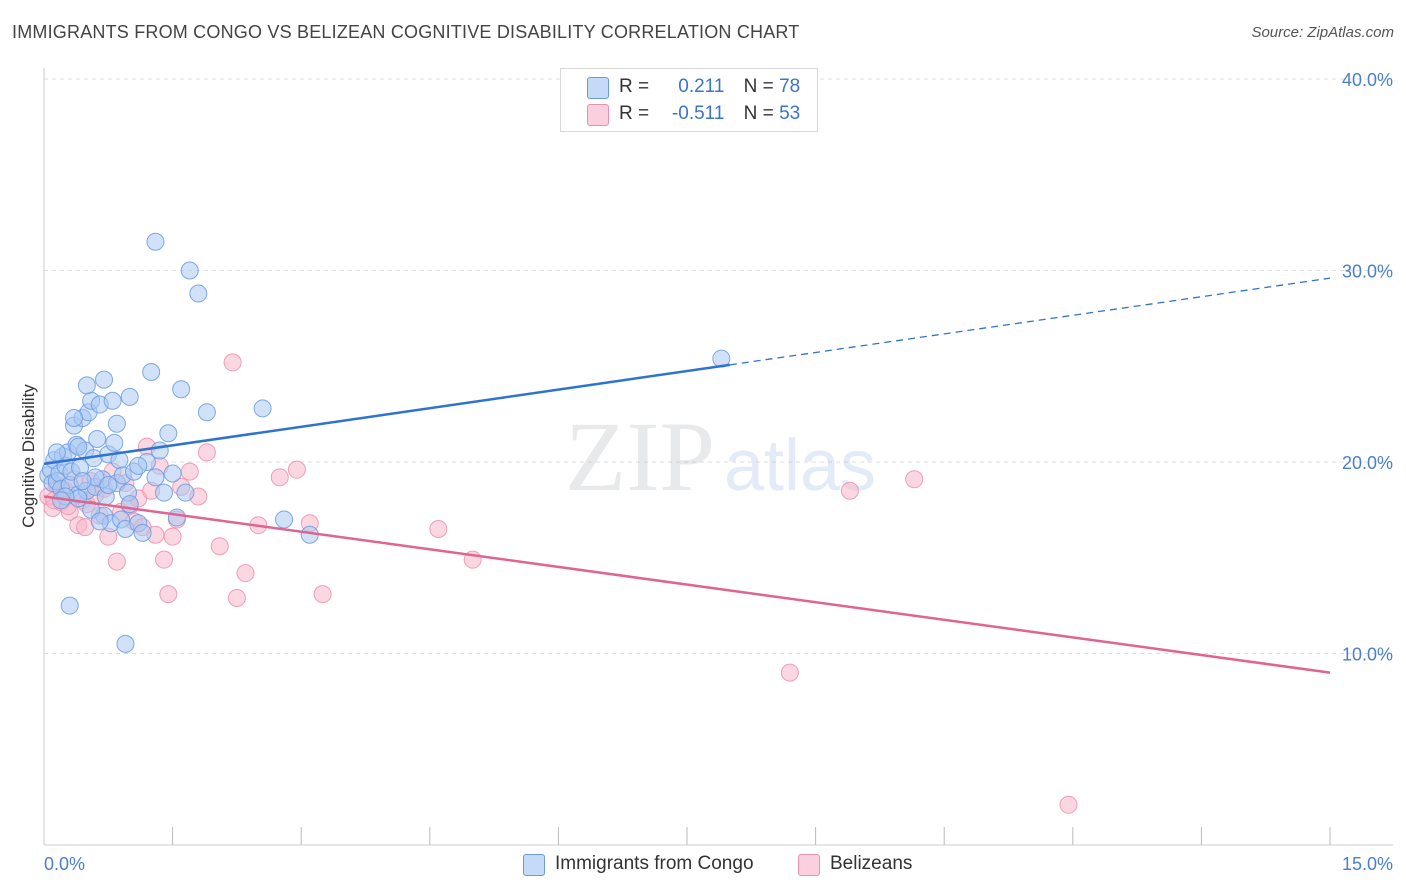 The width and height of the screenshot is (1406, 892). I want to click on x-tick-label-max: 15.0%, so click(1367, 864).